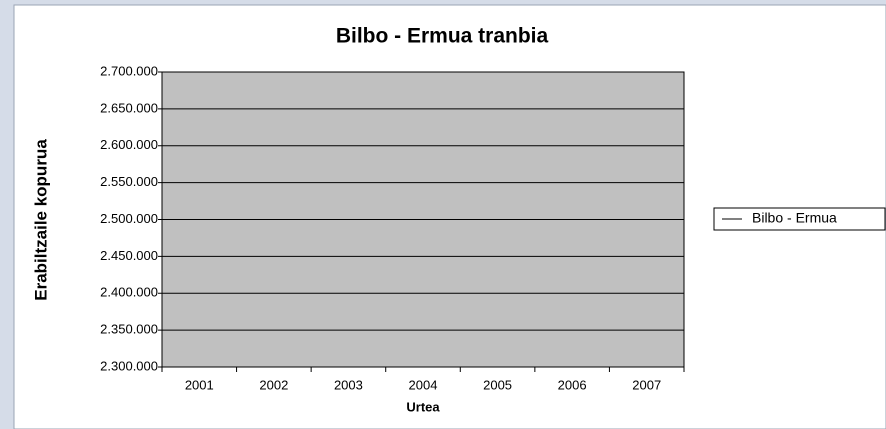 This screenshot has width=886, height=429. Describe the element at coordinates (129, 107) in the screenshot. I see `y-tick-label: 2.650.000` at that location.